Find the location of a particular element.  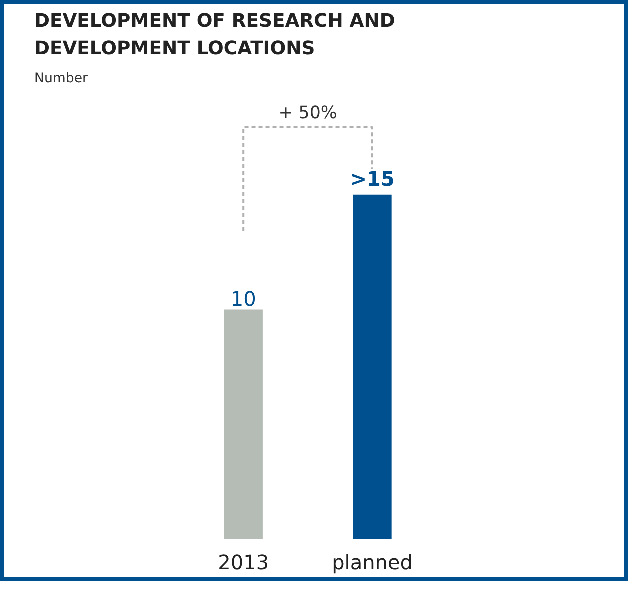

chart-title: DEVELOPMENT OF RESEARCH AND DEVELOPMENT LOCATIONS is located at coordinates (215, 35).